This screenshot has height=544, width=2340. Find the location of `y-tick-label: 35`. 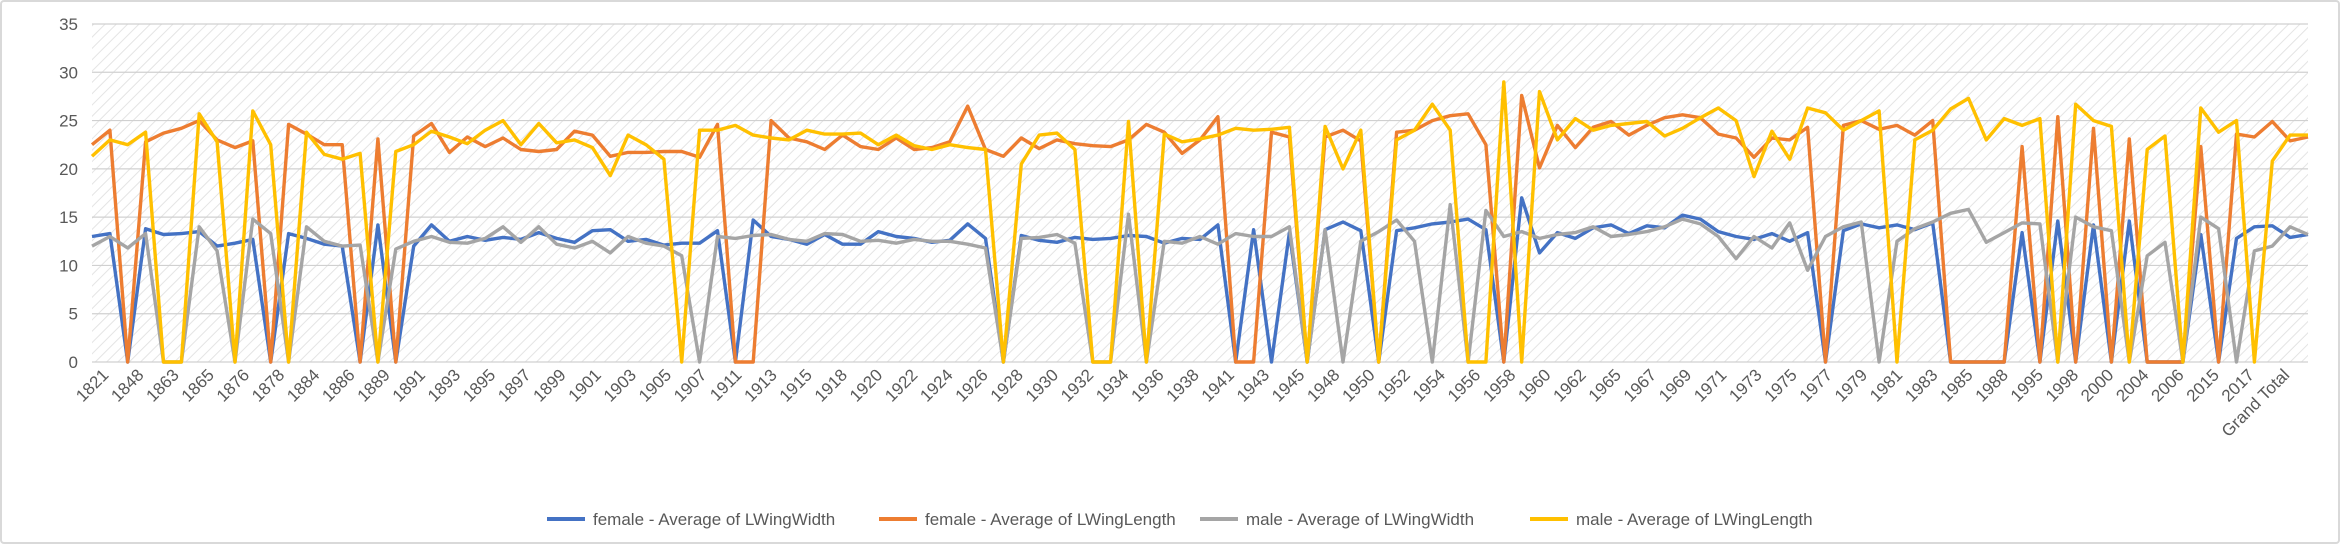

y-tick-label: 35 is located at coordinates (68, 24).